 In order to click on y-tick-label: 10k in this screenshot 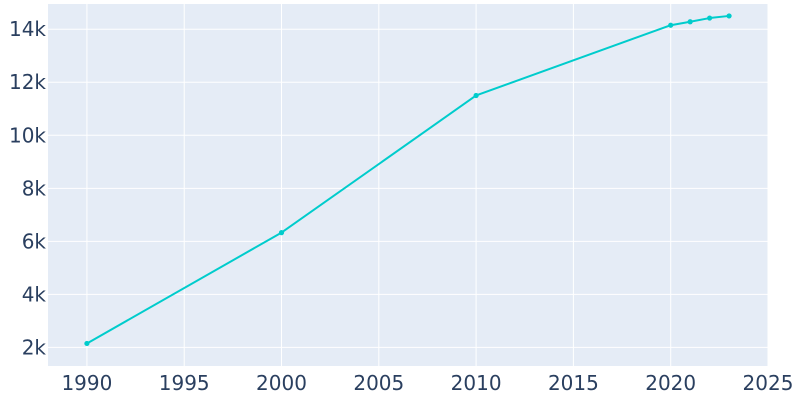, I will do `click(27, 135)`.